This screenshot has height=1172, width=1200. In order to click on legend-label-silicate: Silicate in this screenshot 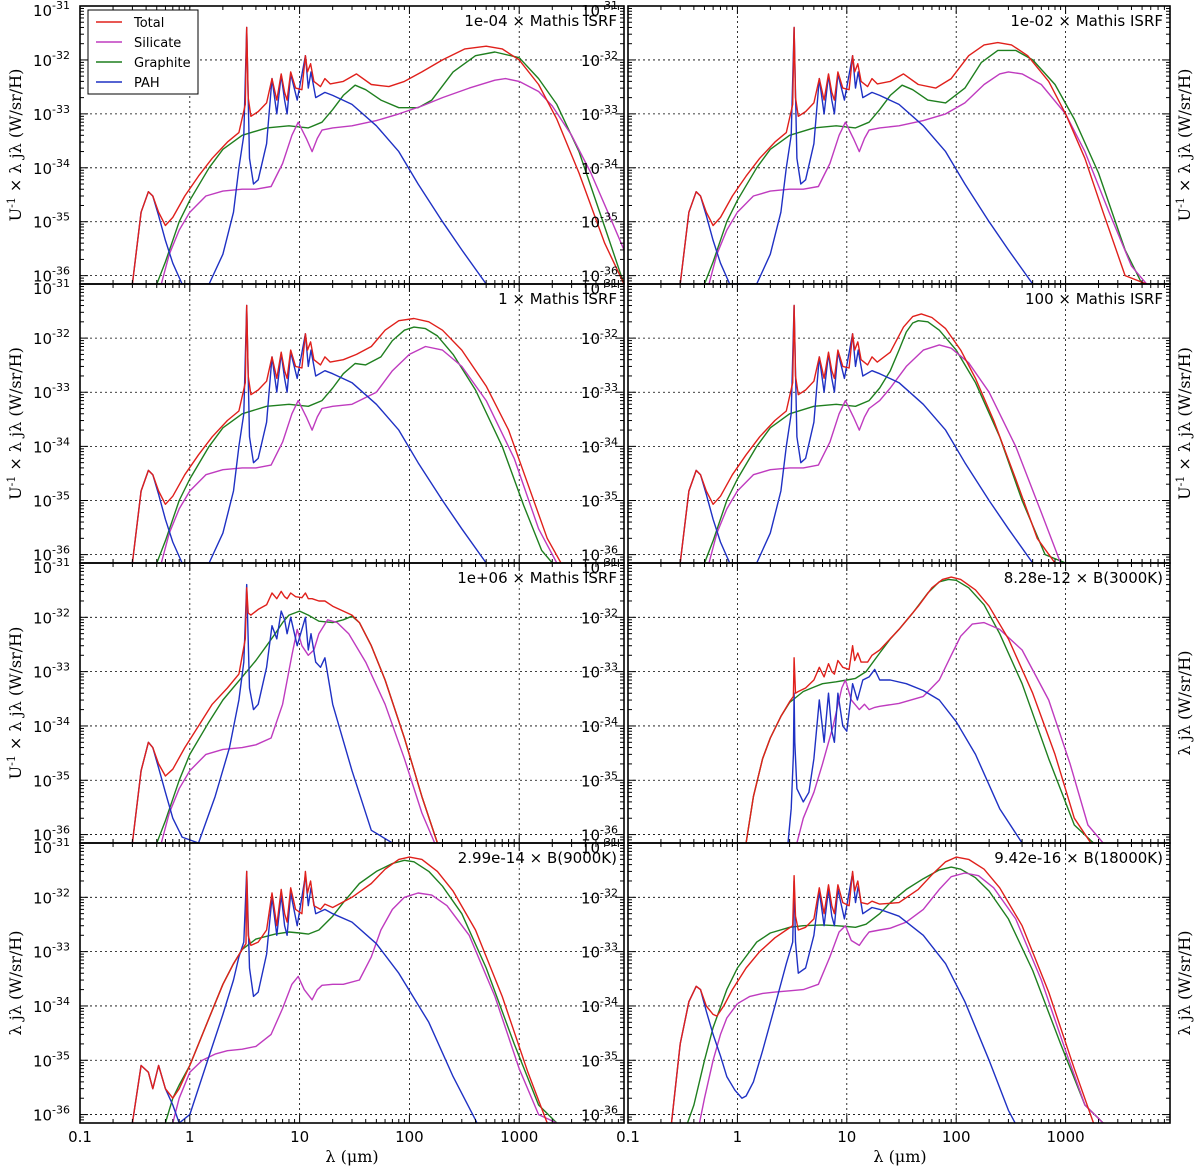, I will do `click(157, 43)`.